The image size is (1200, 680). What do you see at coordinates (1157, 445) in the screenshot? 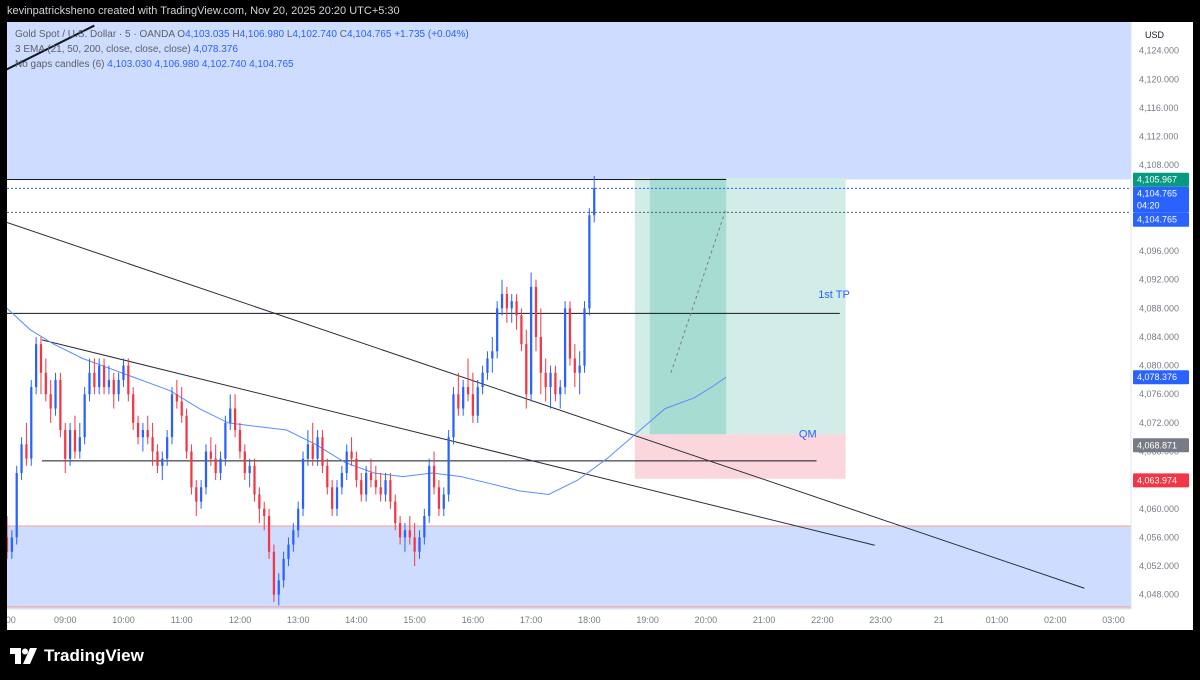
I see `price-tag-label-4: 4,068.871` at bounding box center [1157, 445].